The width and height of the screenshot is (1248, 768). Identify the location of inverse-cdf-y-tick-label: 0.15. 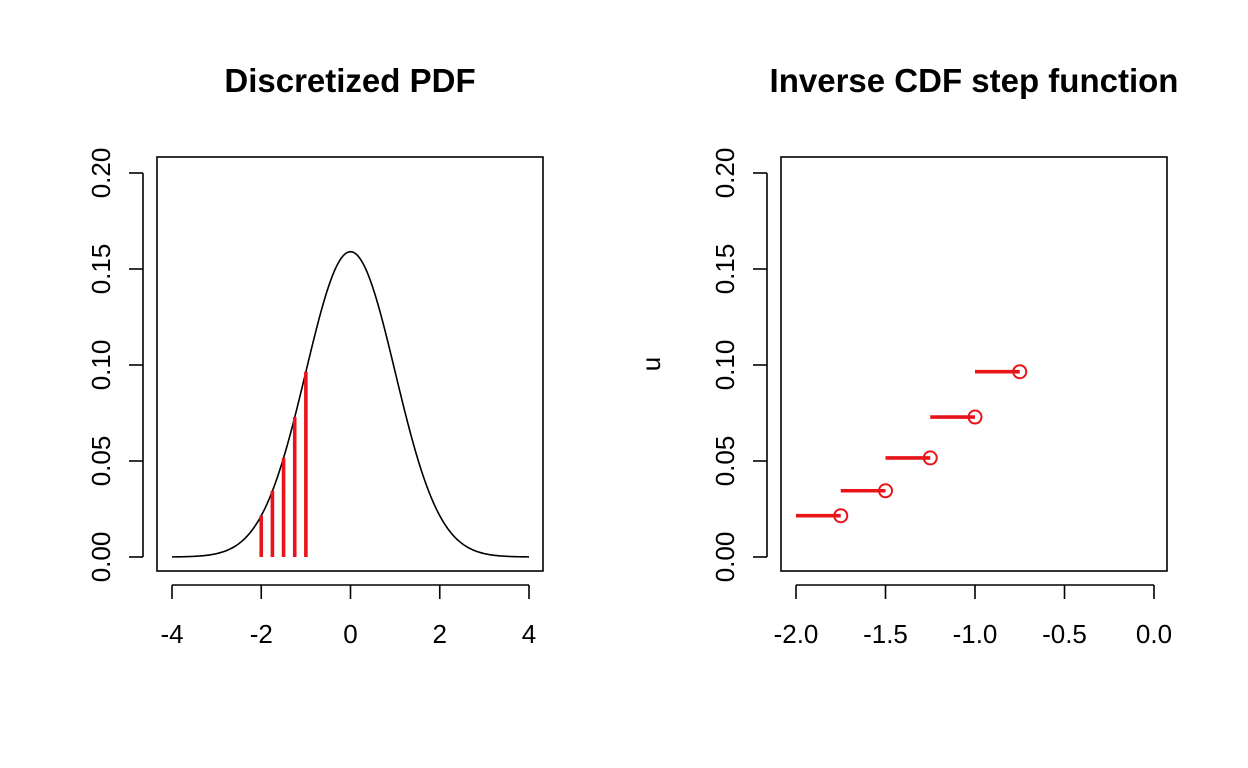
(725, 269).